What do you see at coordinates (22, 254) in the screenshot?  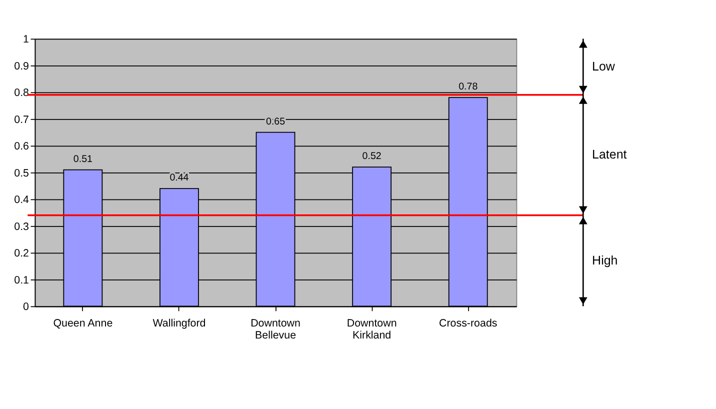 I see `y-tick-label: 0.2` at bounding box center [22, 254].